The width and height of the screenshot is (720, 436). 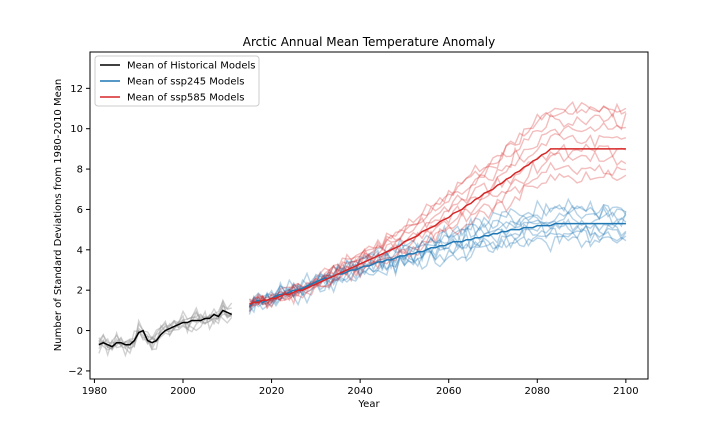 What do you see at coordinates (80, 331) in the screenshot?
I see `y-tick-label: 0` at bounding box center [80, 331].